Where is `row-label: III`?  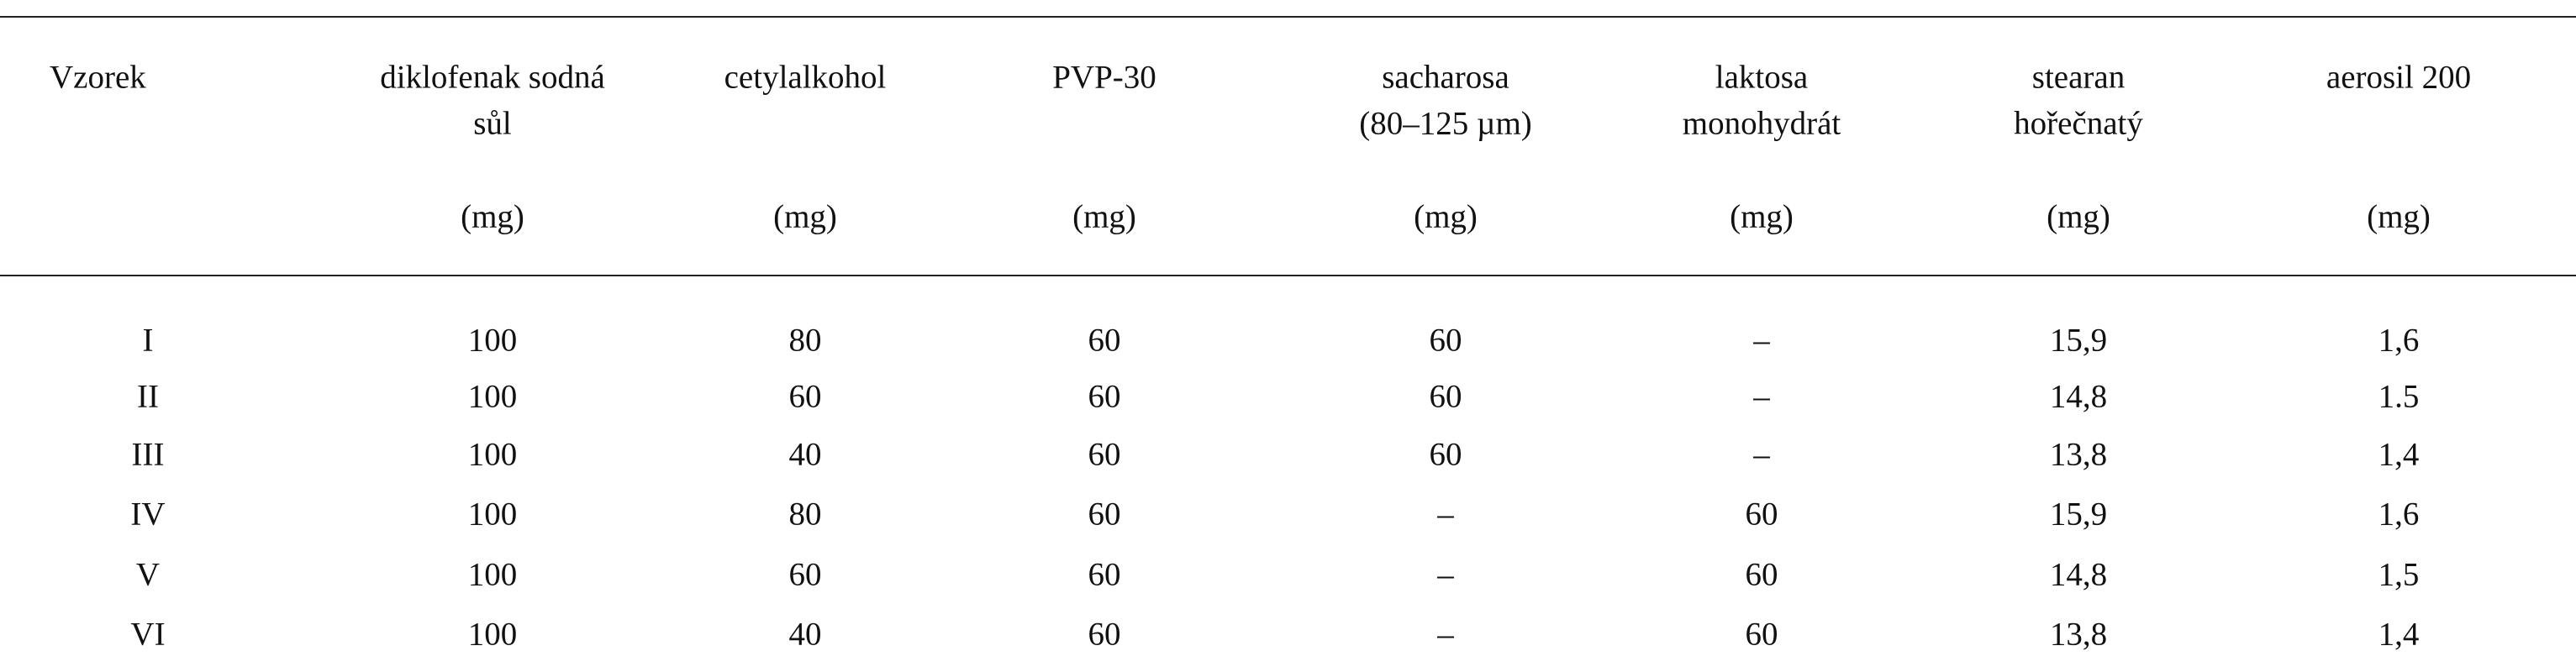
row-label: III is located at coordinates (148, 454).